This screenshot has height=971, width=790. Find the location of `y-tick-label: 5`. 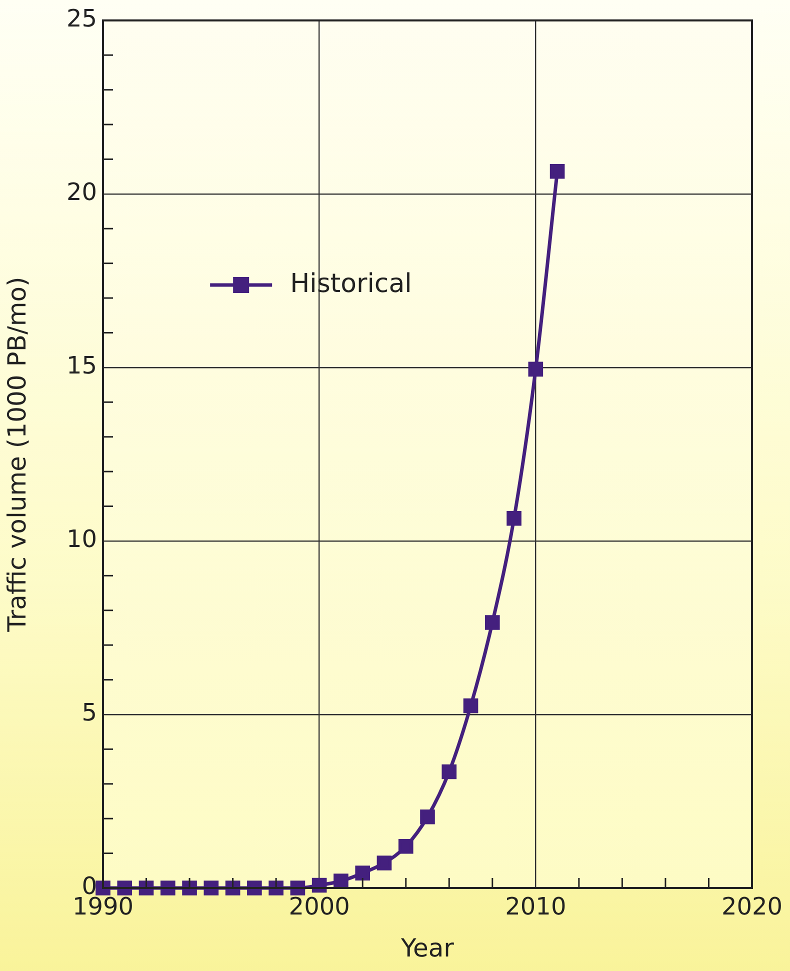

y-tick-label: 5 is located at coordinates (89, 712).